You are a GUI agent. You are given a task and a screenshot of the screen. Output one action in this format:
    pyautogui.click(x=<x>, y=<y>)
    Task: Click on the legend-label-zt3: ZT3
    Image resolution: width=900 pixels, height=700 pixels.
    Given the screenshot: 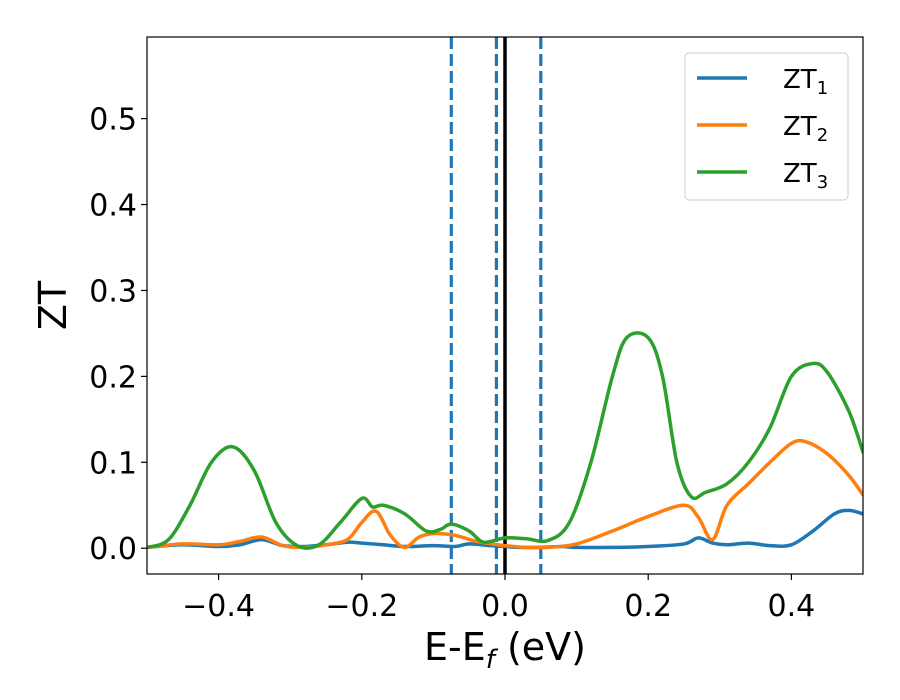 What is the action you would take?
    pyautogui.click(x=805, y=176)
    